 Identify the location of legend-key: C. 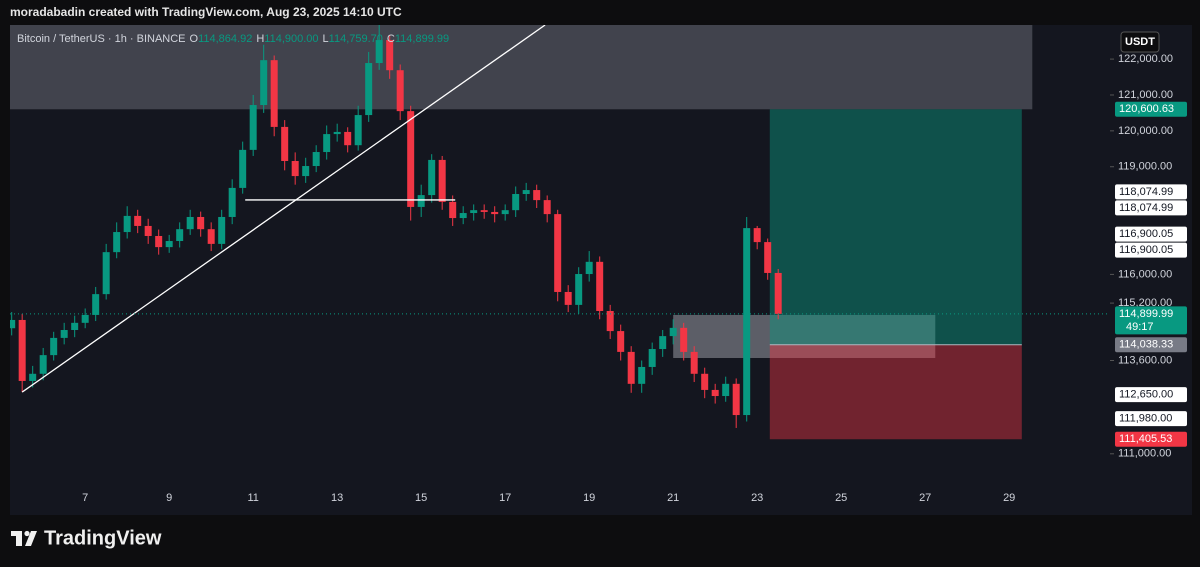
(391, 39).